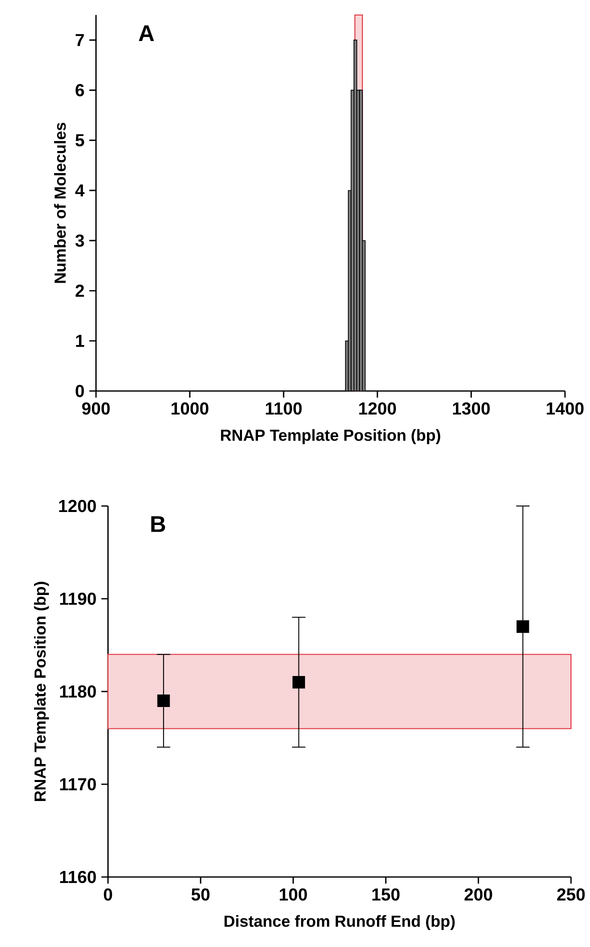  I want to click on y-tick-label: 1160, so click(78, 877).